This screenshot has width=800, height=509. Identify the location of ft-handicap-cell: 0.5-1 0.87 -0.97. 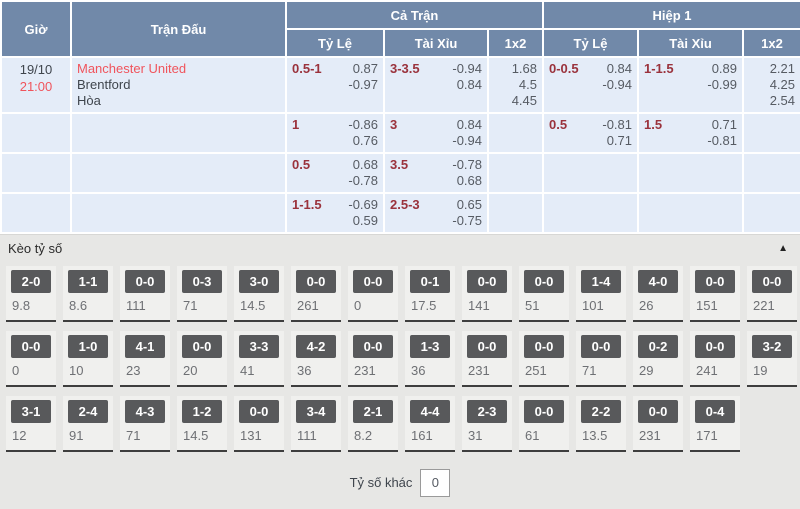
(335, 85).